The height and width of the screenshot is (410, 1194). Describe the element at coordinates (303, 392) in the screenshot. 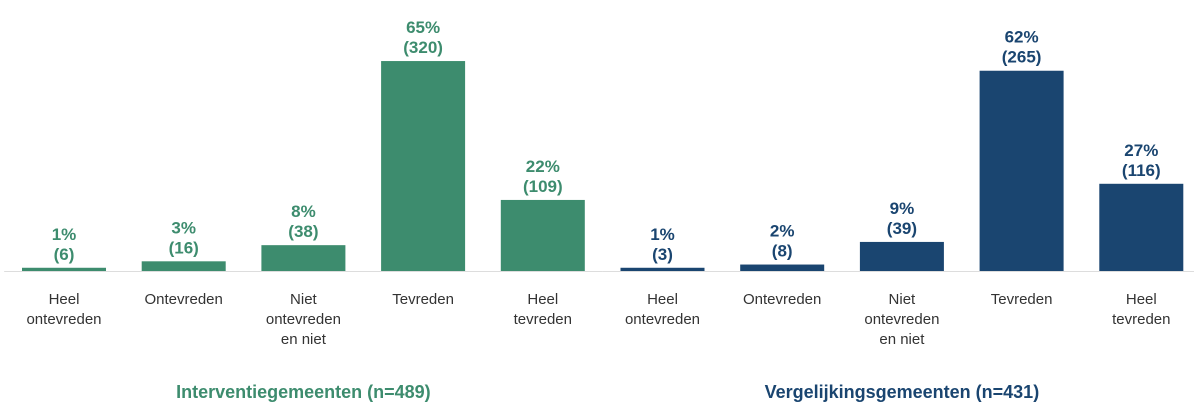

I see `chart-title: Interventiegemeenten (n=489)` at that location.